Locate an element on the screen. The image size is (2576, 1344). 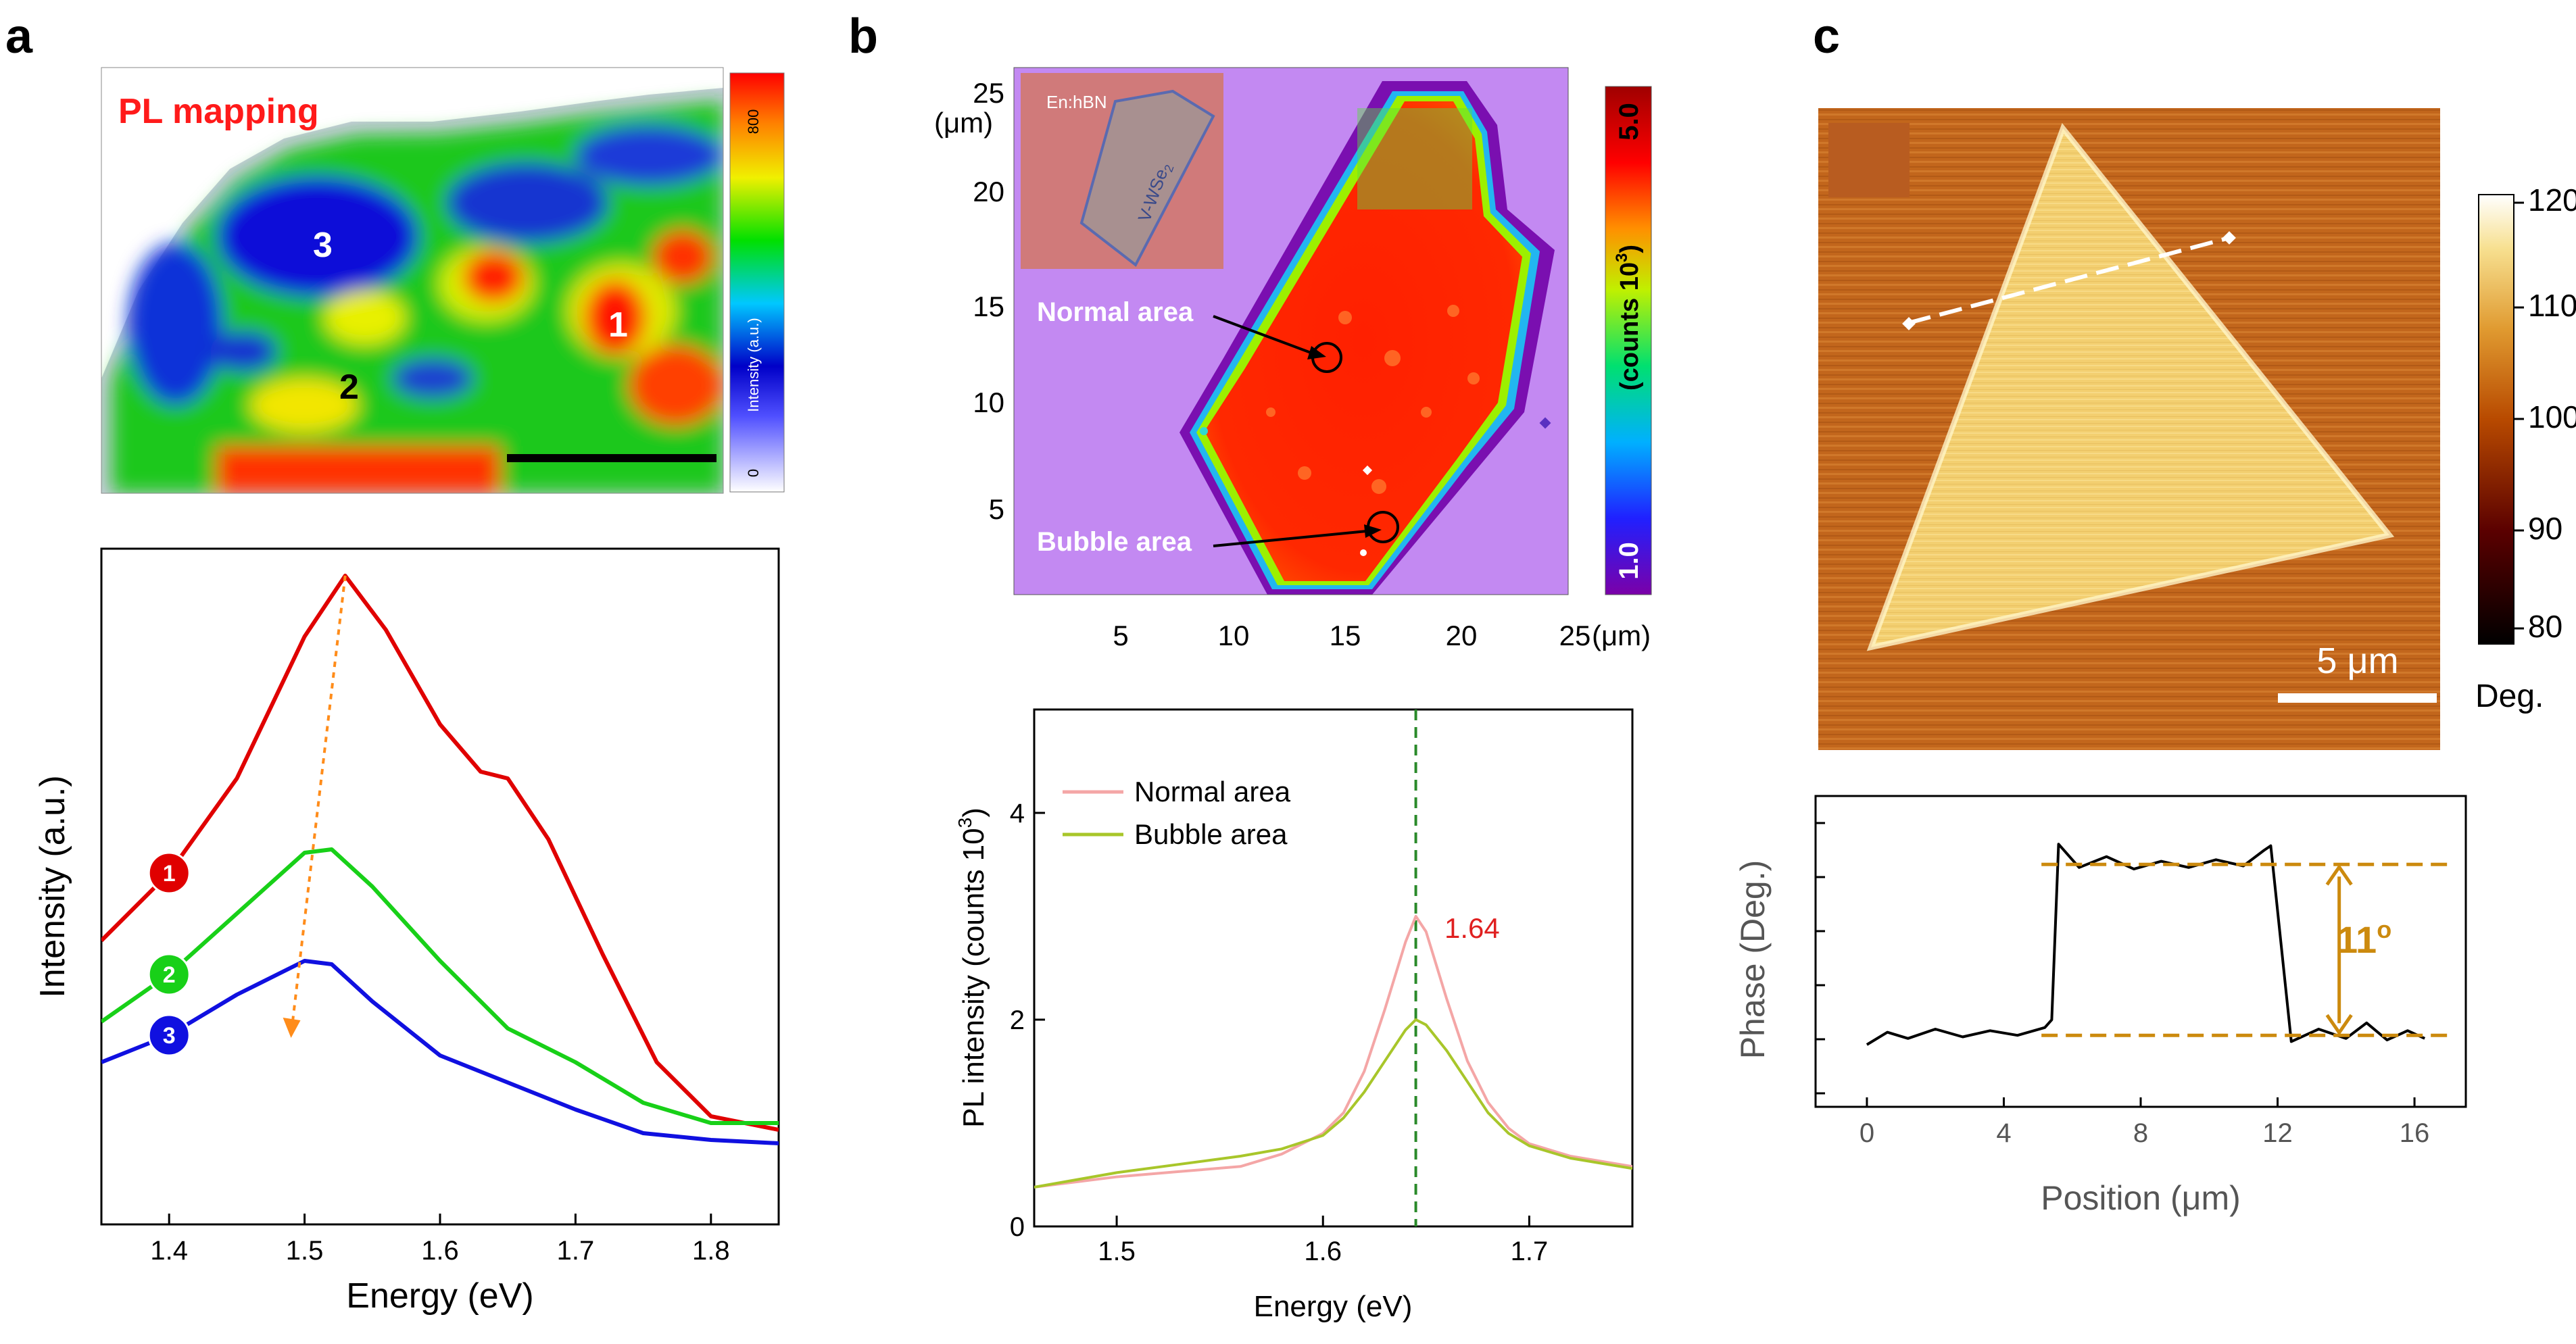
spectra-b-ytick-label: 2 is located at coordinates (1017, 1020).